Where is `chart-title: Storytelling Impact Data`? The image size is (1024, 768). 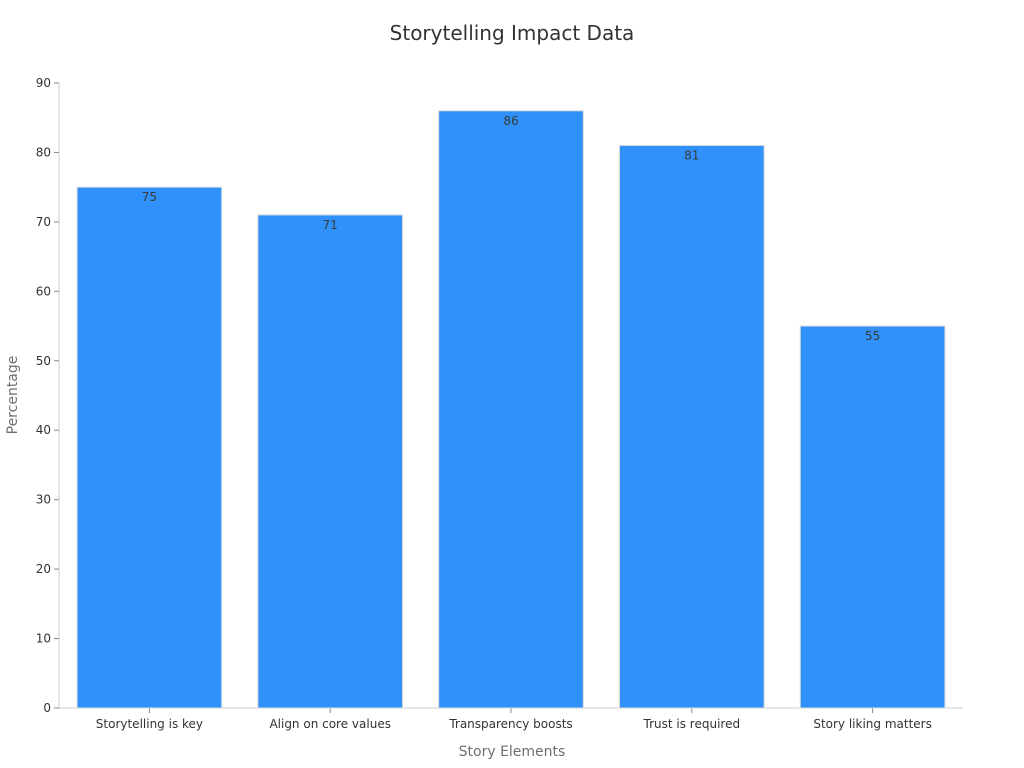
chart-title: Storytelling Impact Data is located at coordinates (512, 33).